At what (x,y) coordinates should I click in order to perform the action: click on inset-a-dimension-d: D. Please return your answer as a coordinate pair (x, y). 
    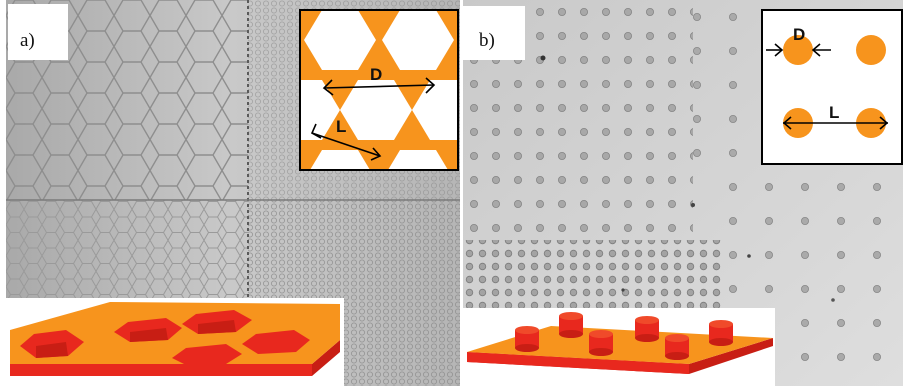
    Looking at the image, I should click on (376, 74).